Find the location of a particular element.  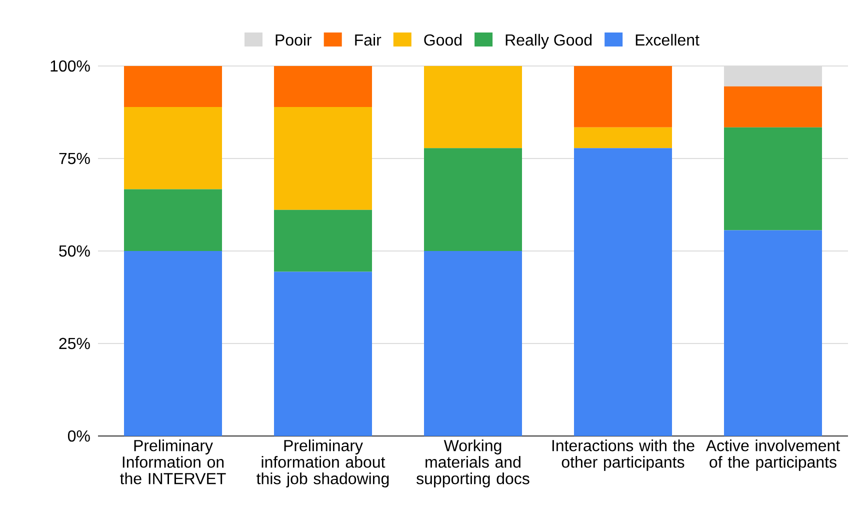

y-tick-label: 0% is located at coordinates (79, 436).